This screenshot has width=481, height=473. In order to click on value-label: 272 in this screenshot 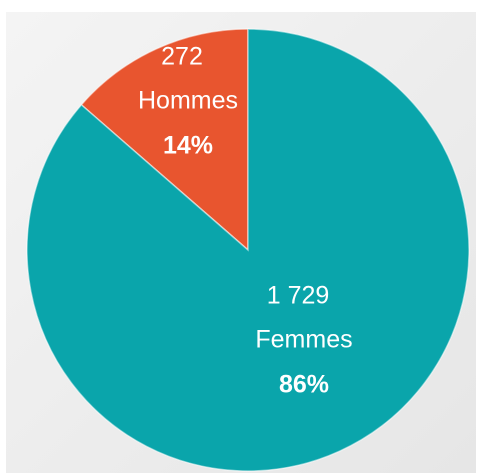, I will do `click(182, 57)`.